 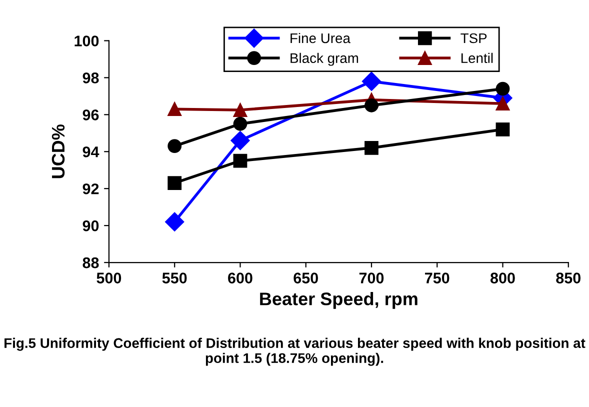 I want to click on y-axis-title: UCD%, so click(x=58, y=151).